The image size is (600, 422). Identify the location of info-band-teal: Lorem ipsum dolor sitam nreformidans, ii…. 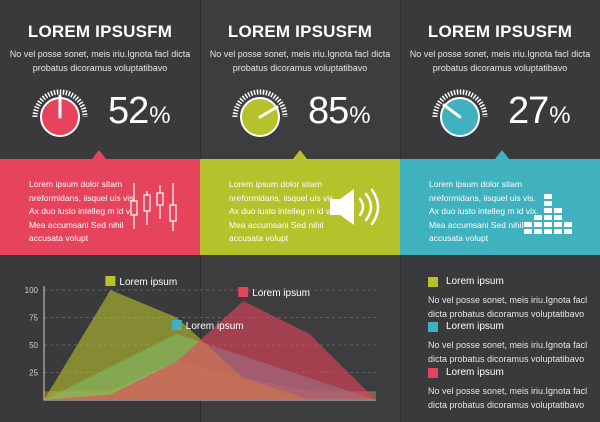
(500, 202).